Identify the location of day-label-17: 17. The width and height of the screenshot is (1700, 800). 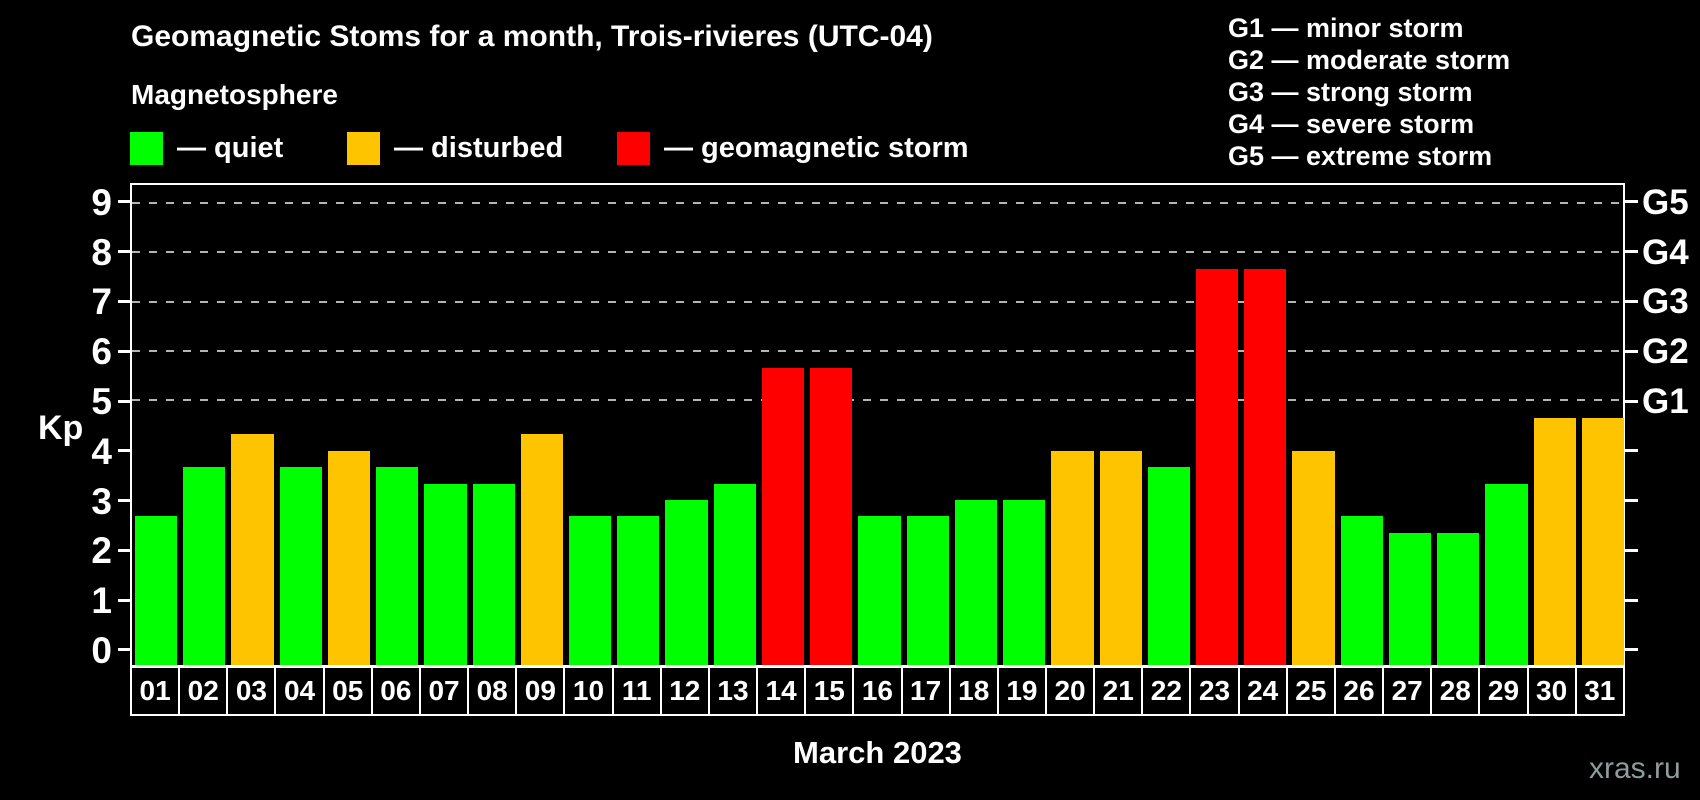
(925, 691).